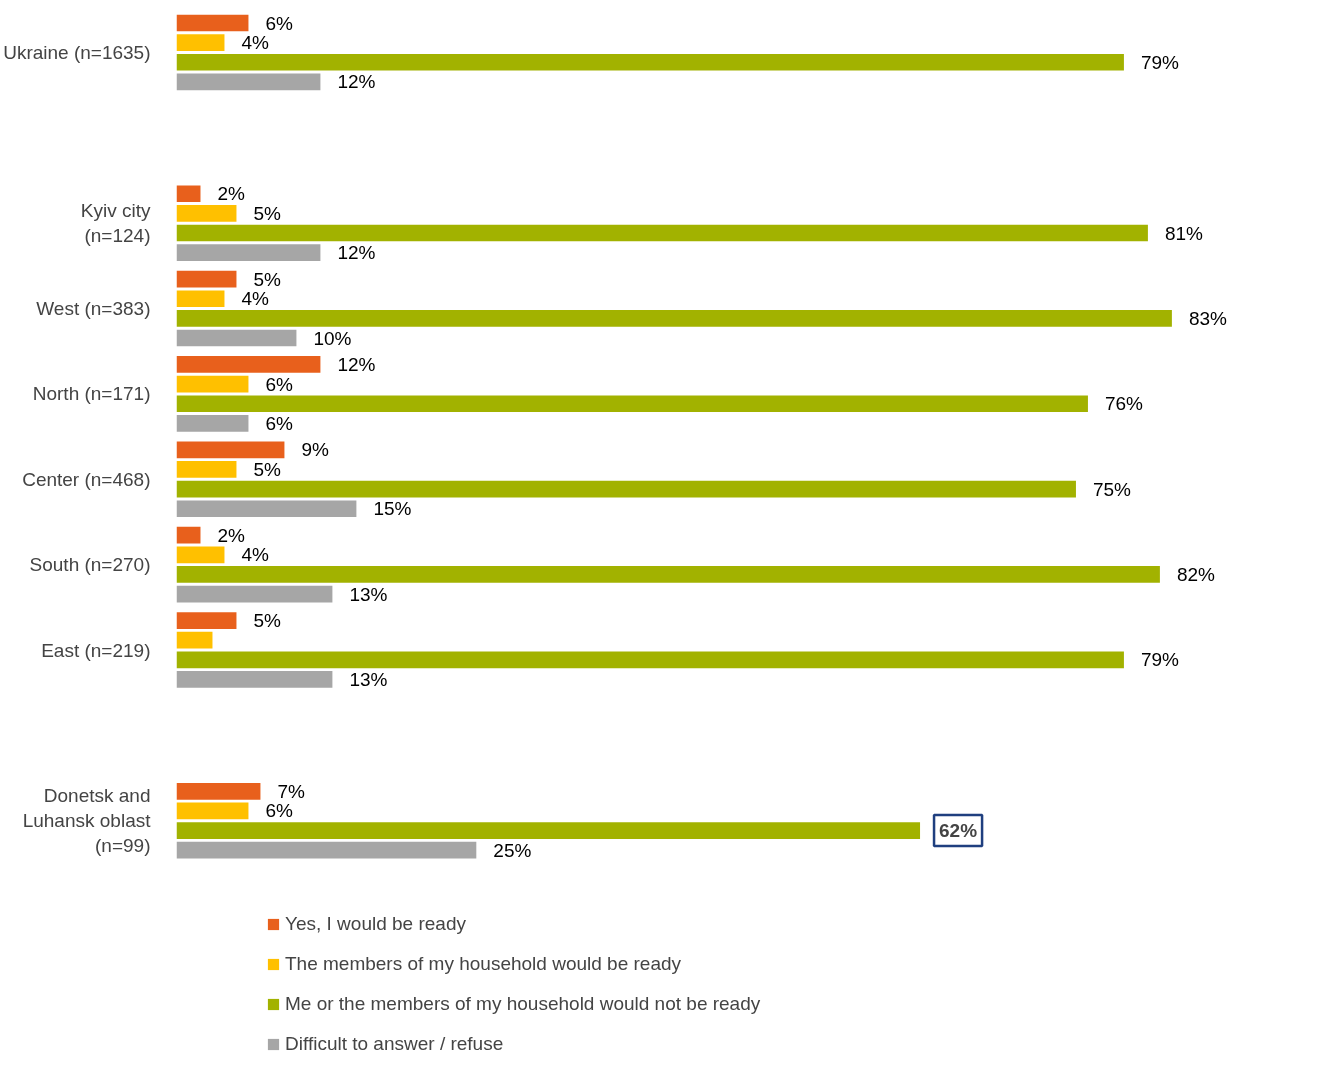 The width and height of the screenshot is (1342, 1081). Describe the element at coordinates (958, 831) in the screenshot. I see `annotation: 62%` at that location.